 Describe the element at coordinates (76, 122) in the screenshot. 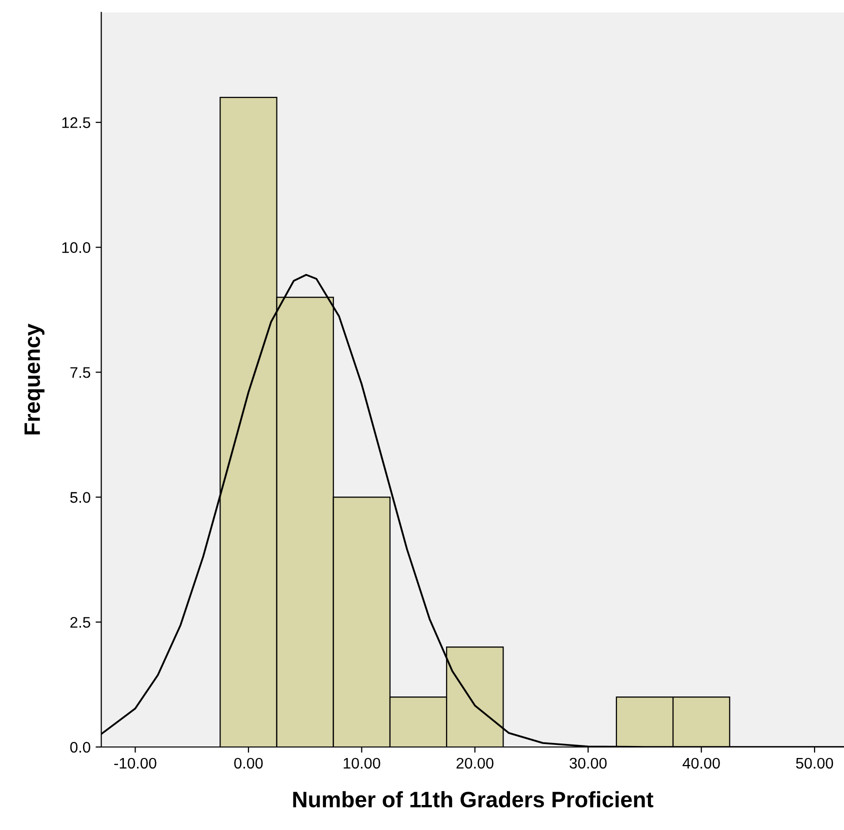

I see `y-tick-label: 12.5` at that location.